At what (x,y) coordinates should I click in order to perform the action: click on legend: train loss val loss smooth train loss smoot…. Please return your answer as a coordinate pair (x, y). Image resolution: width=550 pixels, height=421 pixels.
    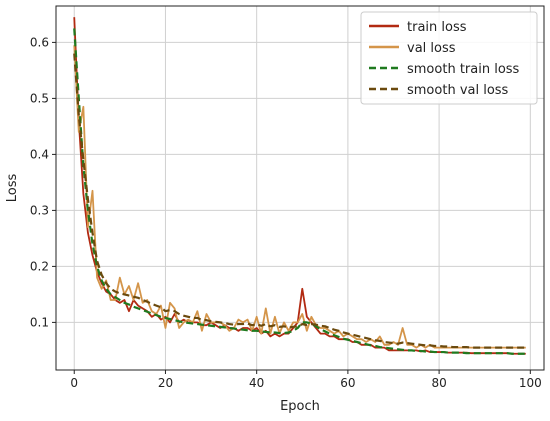
    Looking at the image, I should click on (449, 58).